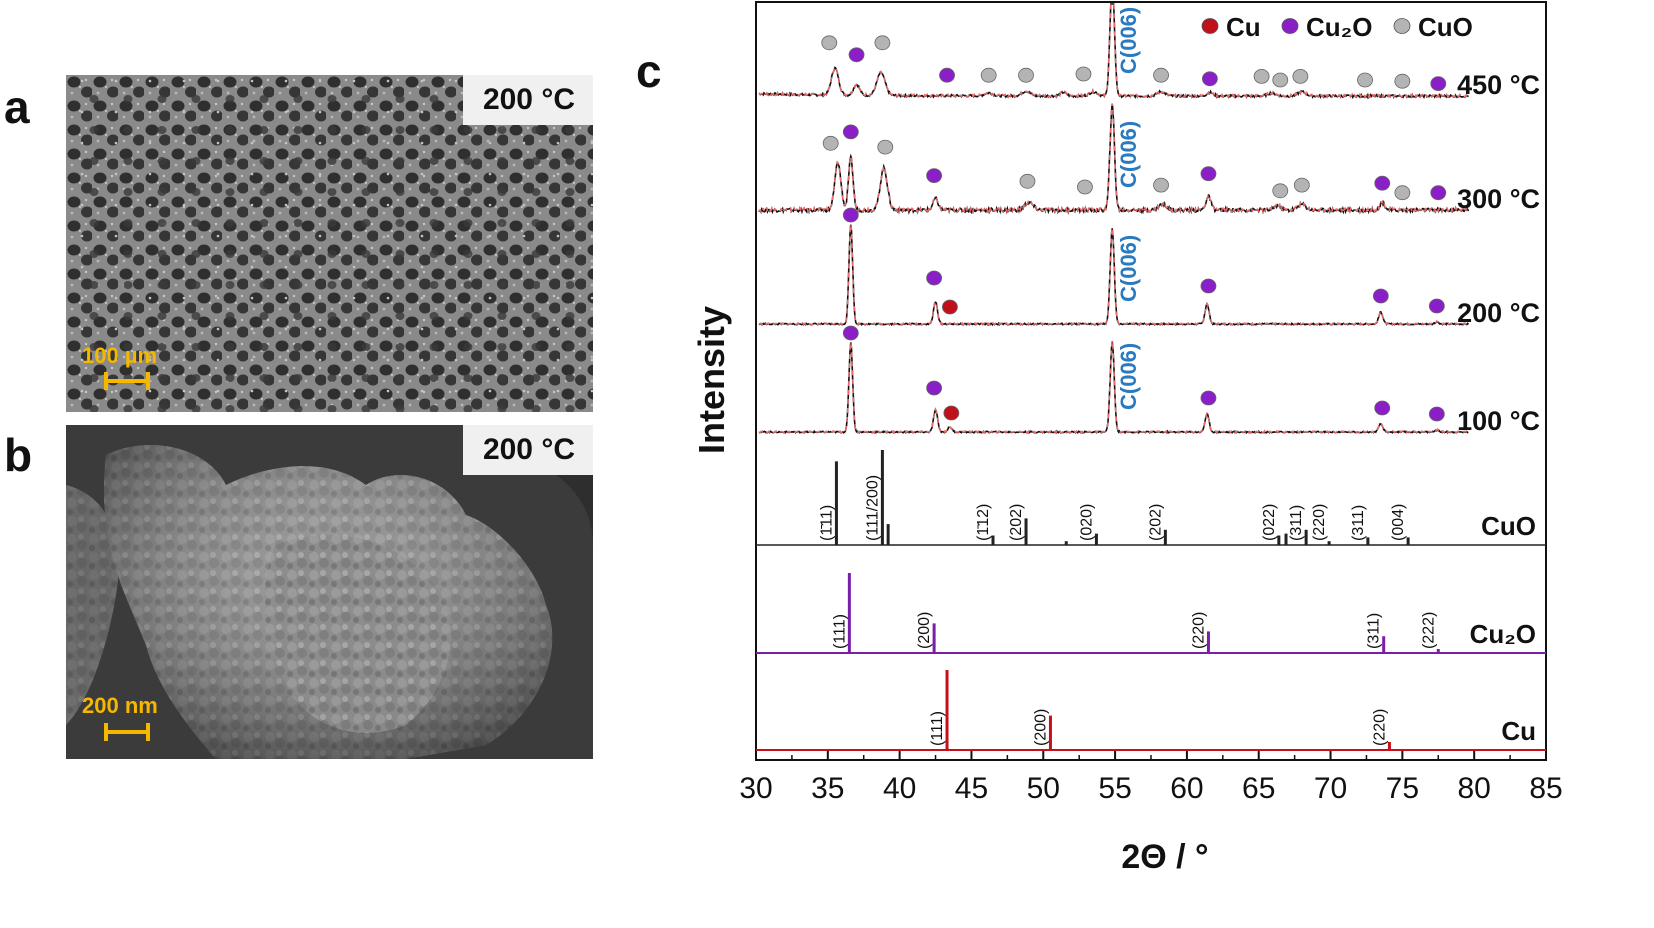  I want to click on hkl-label: (111/200), so click(872, 508).